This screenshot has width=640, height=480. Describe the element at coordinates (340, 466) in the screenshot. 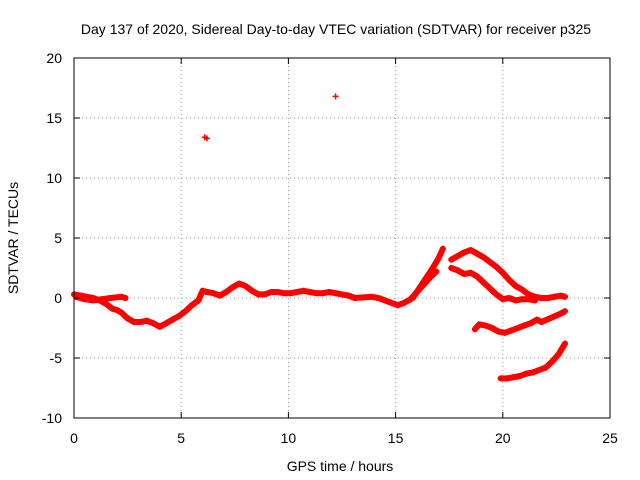

I see `x-axis-label: GPS time / hours` at that location.